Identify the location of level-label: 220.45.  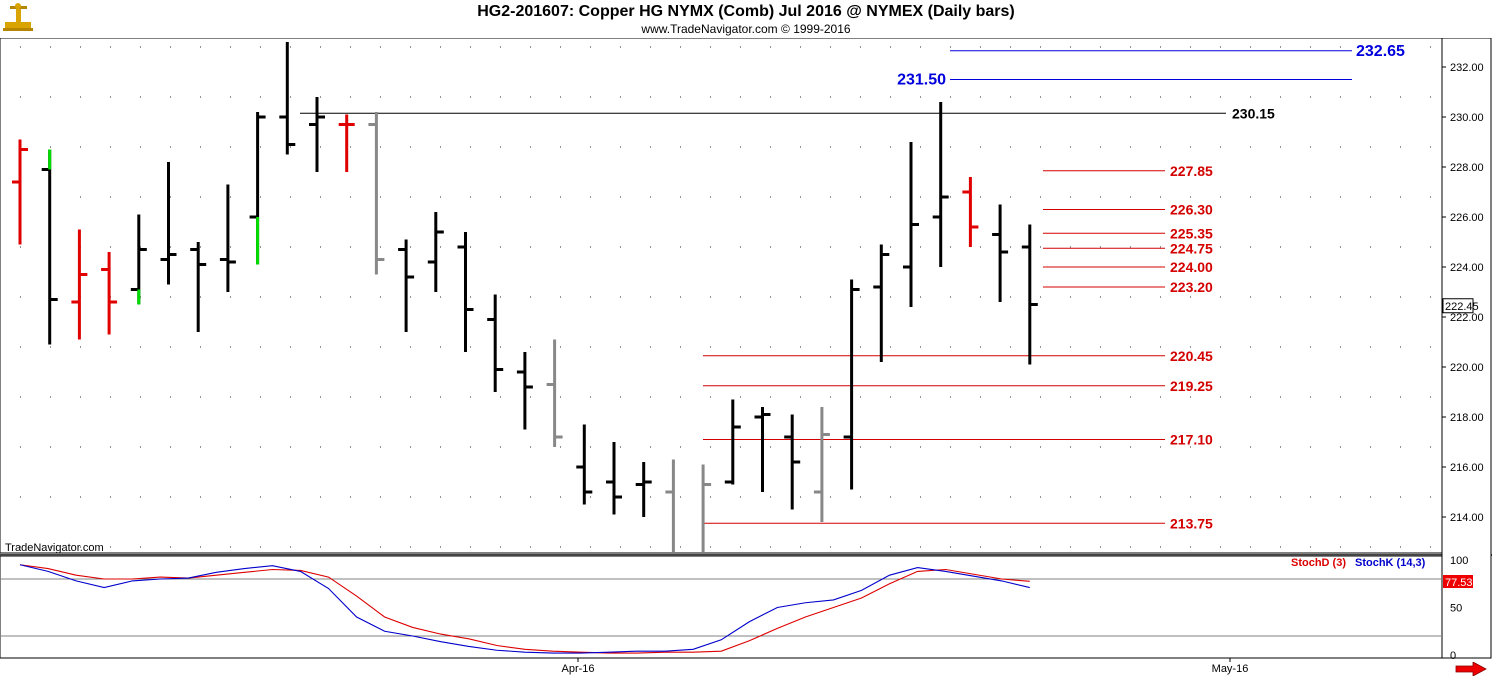
(1191, 356).